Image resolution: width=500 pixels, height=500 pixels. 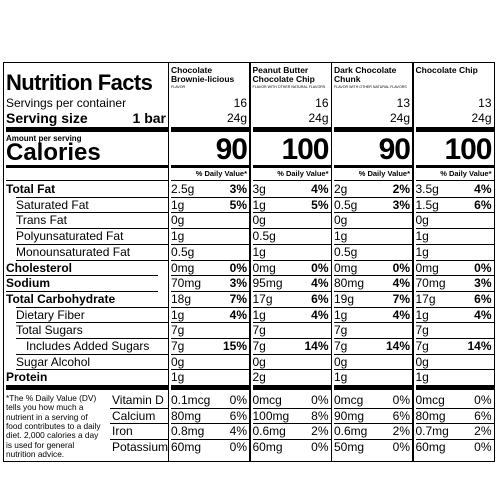 I want to click on amount: 2.5g, so click(x=183, y=189).